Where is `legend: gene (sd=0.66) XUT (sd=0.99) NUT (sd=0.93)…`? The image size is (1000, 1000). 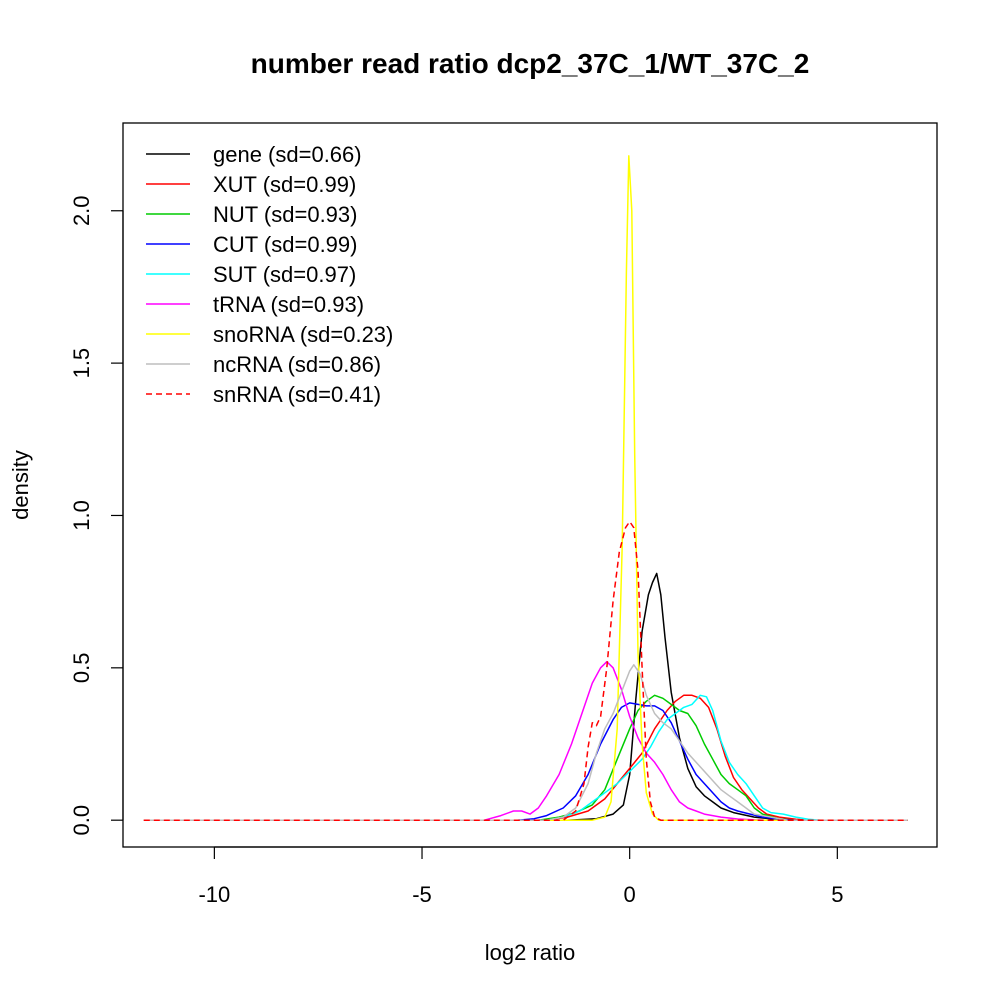 legend: gene (sd=0.66) XUT (sd=0.99) NUT (sd=0.93)… is located at coordinates (269, 274).